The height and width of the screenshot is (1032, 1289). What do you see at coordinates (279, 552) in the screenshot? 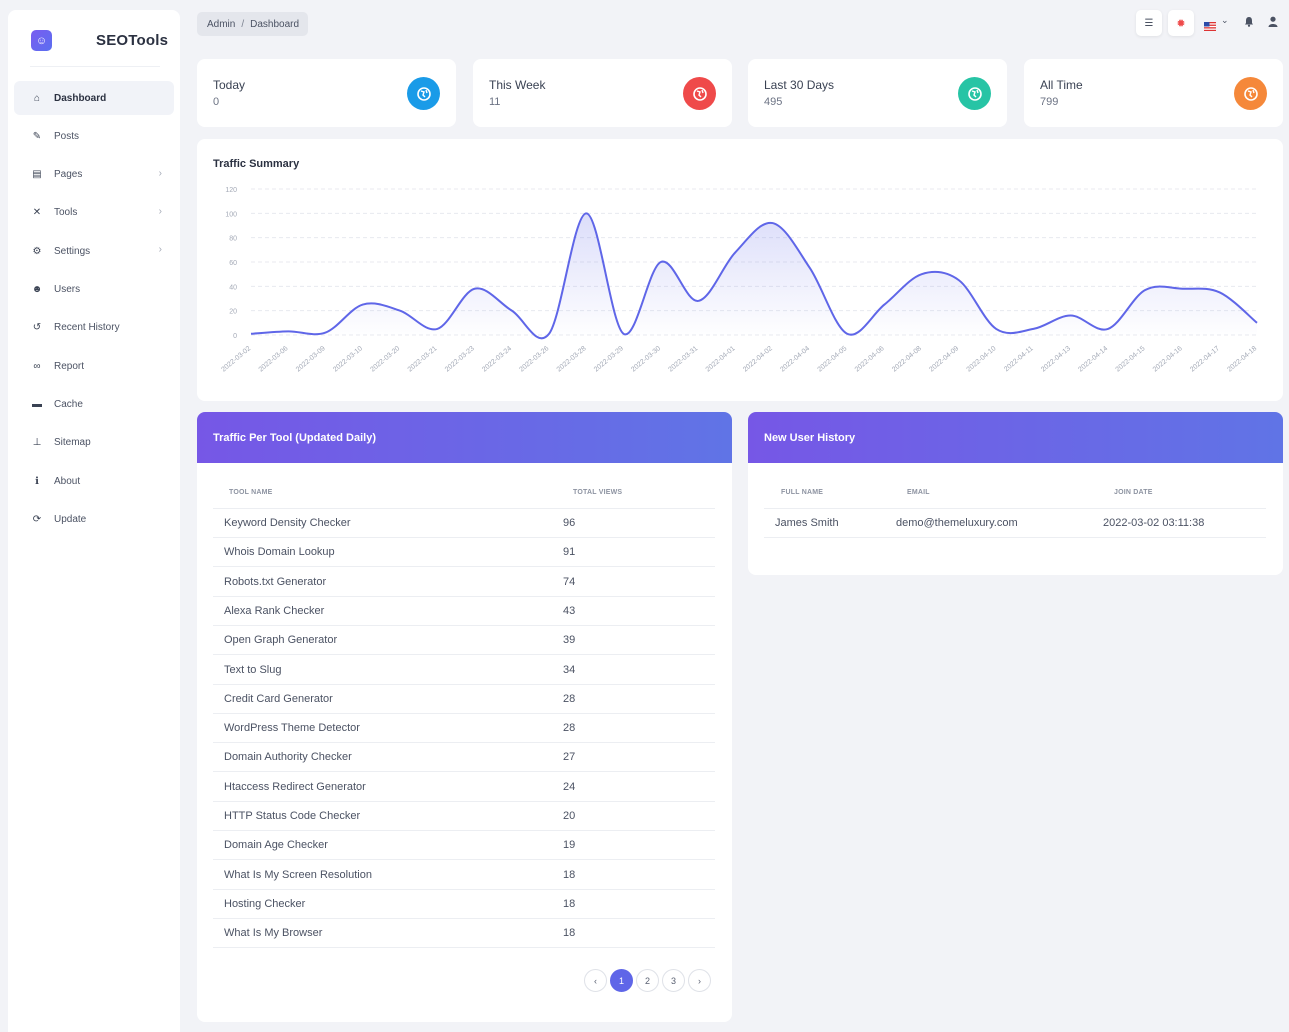
I see `tool-name-cell: Whois Domain Lookup` at bounding box center [279, 552].